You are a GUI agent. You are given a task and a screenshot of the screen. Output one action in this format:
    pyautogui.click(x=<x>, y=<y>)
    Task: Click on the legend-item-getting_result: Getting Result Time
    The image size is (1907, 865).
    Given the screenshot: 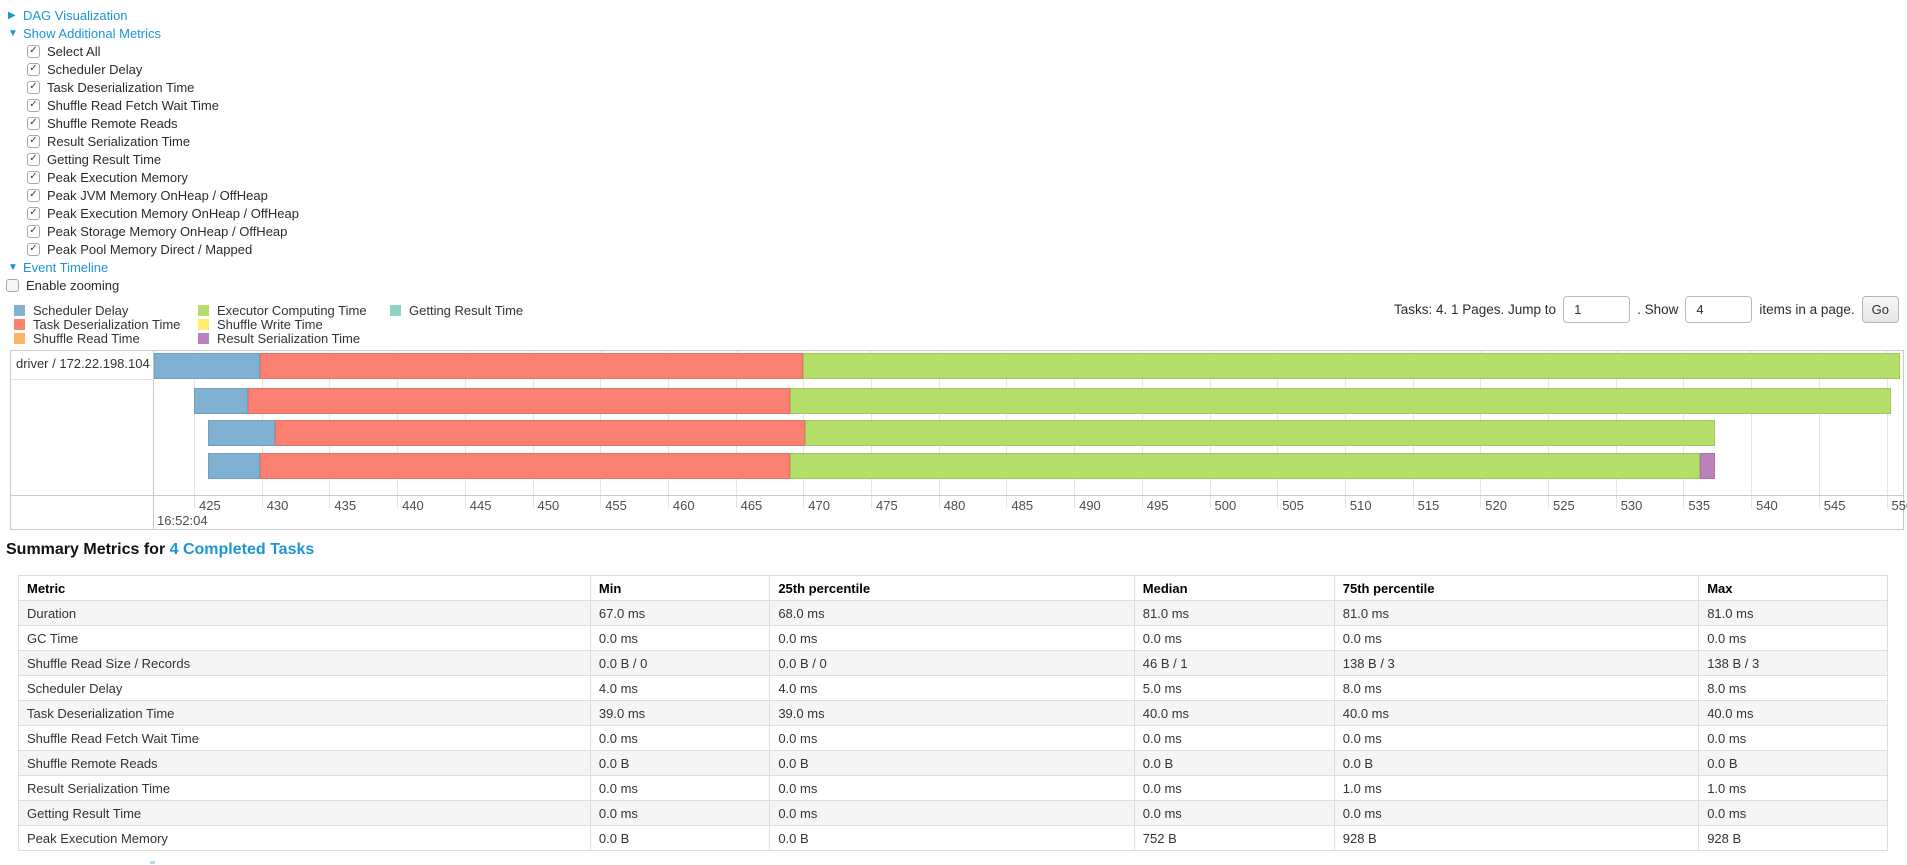 What is the action you would take?
    pyautogui.click(x=456, y=310)
    